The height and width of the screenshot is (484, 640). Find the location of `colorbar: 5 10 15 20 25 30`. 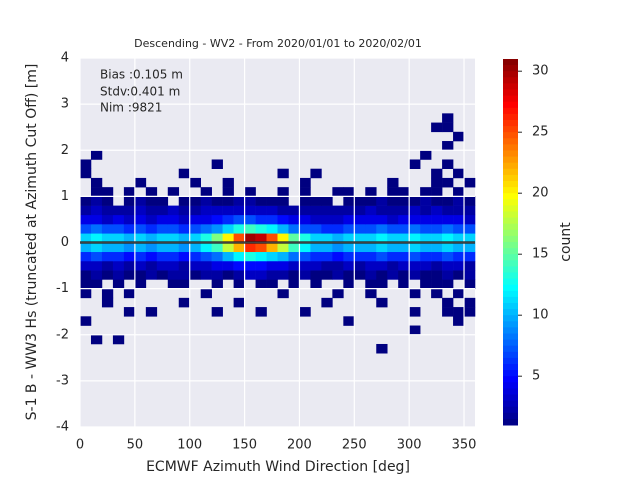

colorbar: 5 10 15 20 25 30 is located at coordinates (526, 242).